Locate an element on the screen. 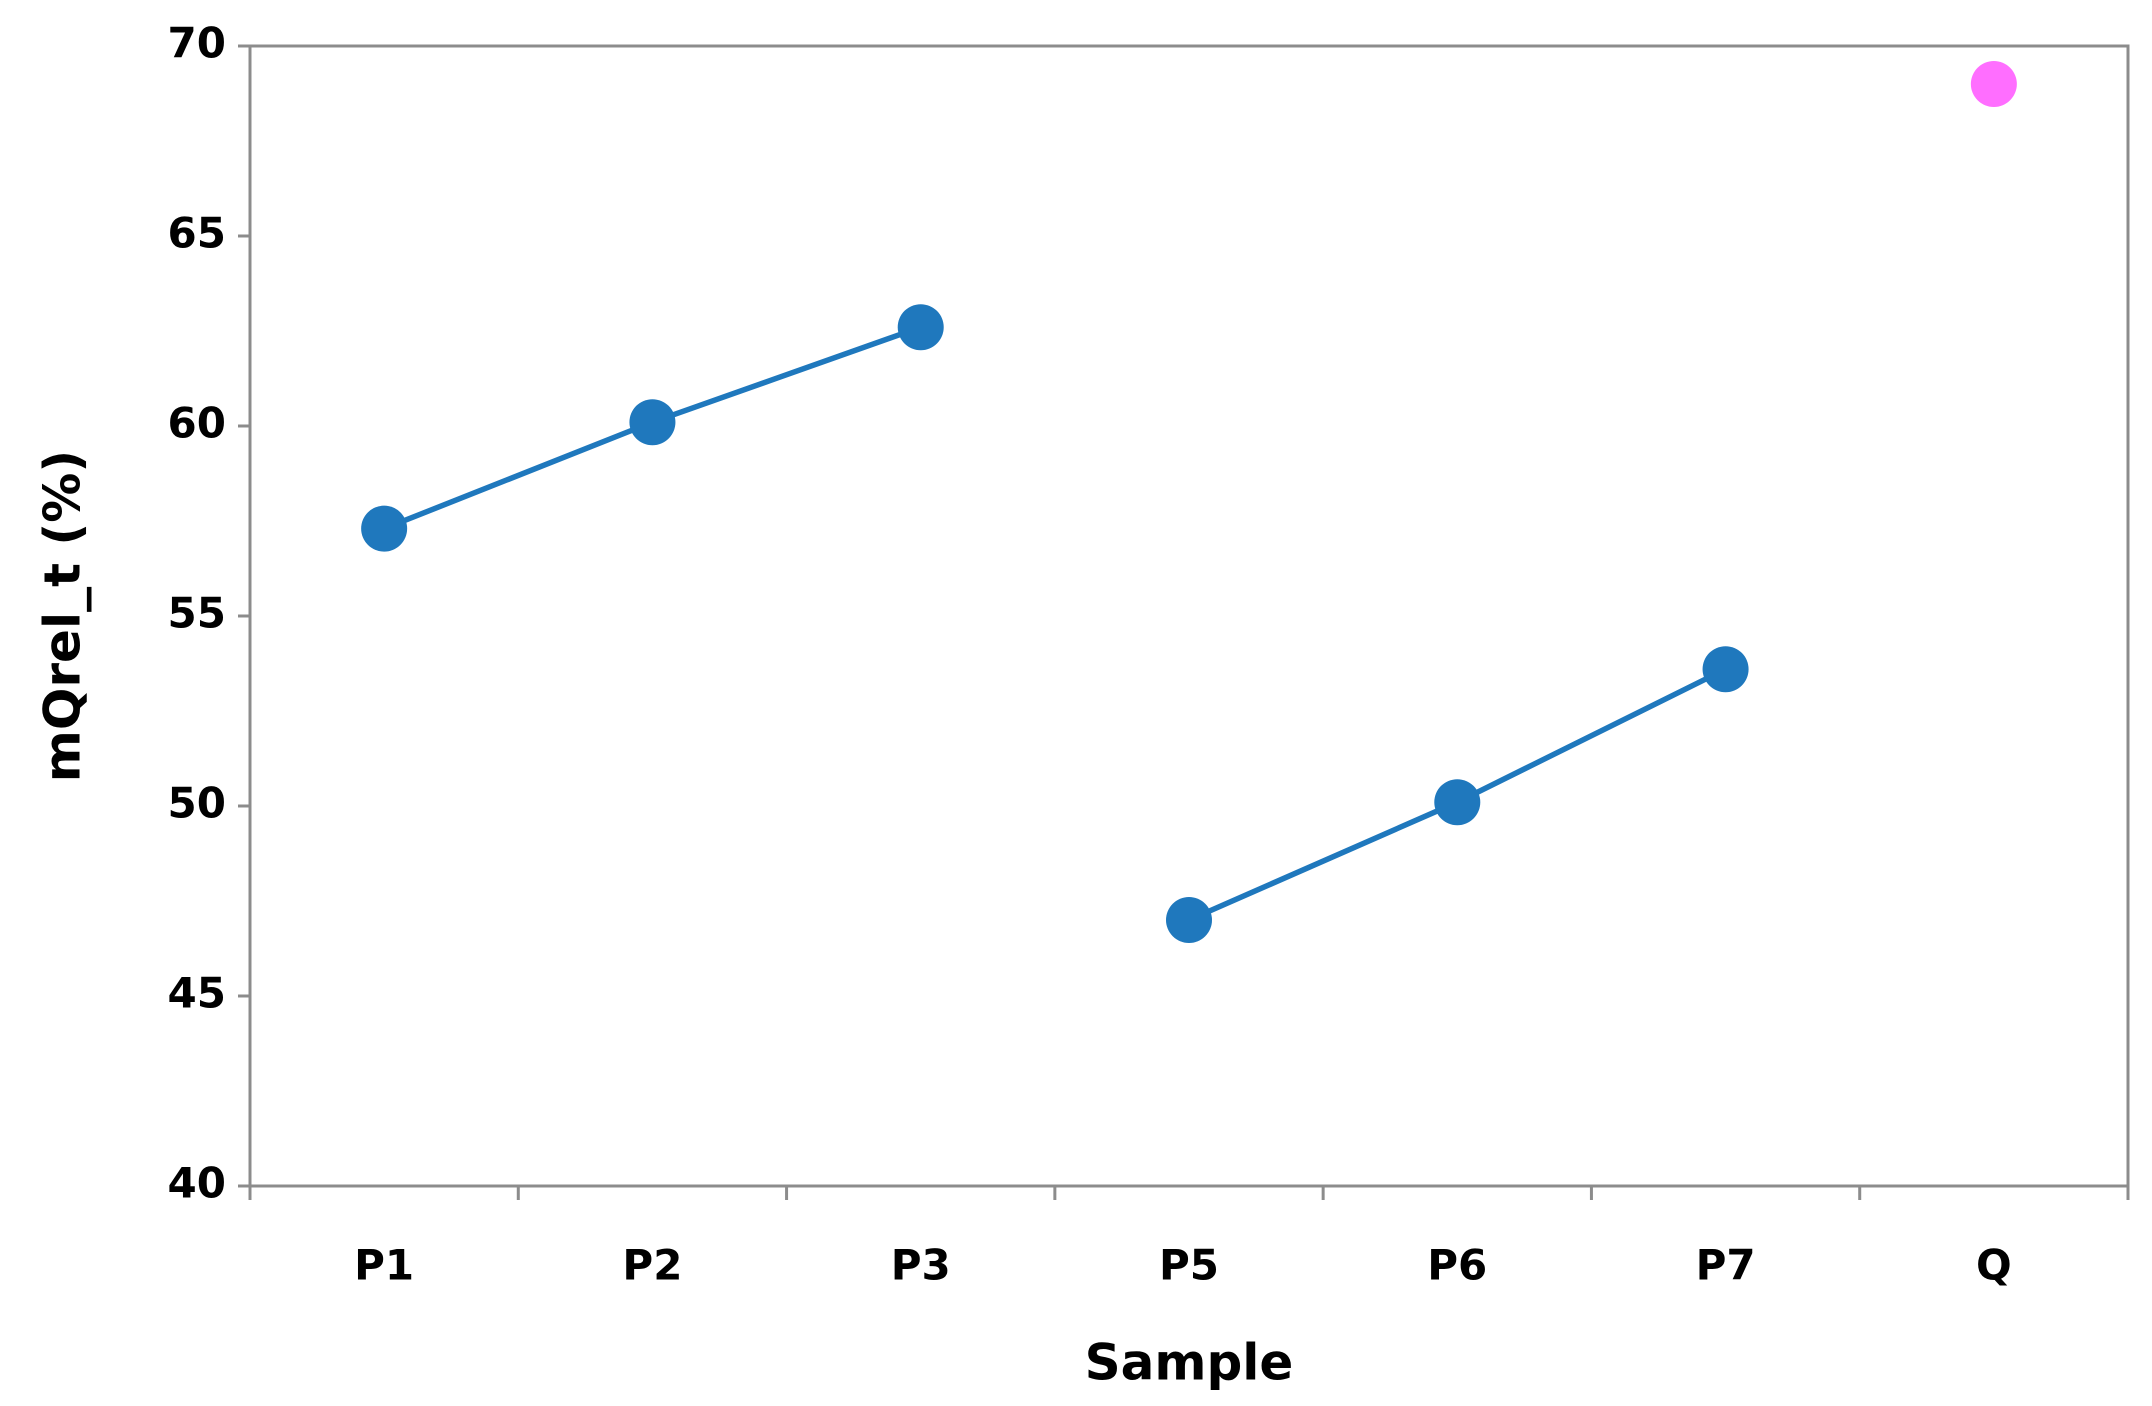 This screenshot has height=1406, width=2152. y-tick-label: 60 is located at coordinates (197, 423).